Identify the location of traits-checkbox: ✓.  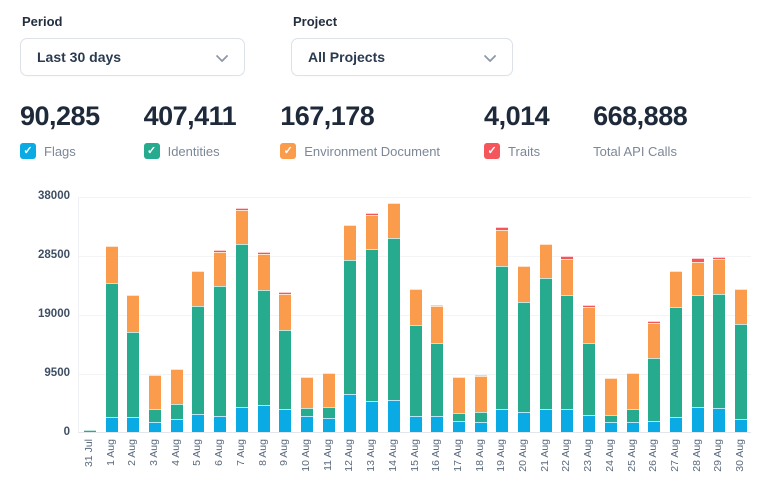
(492, 151).